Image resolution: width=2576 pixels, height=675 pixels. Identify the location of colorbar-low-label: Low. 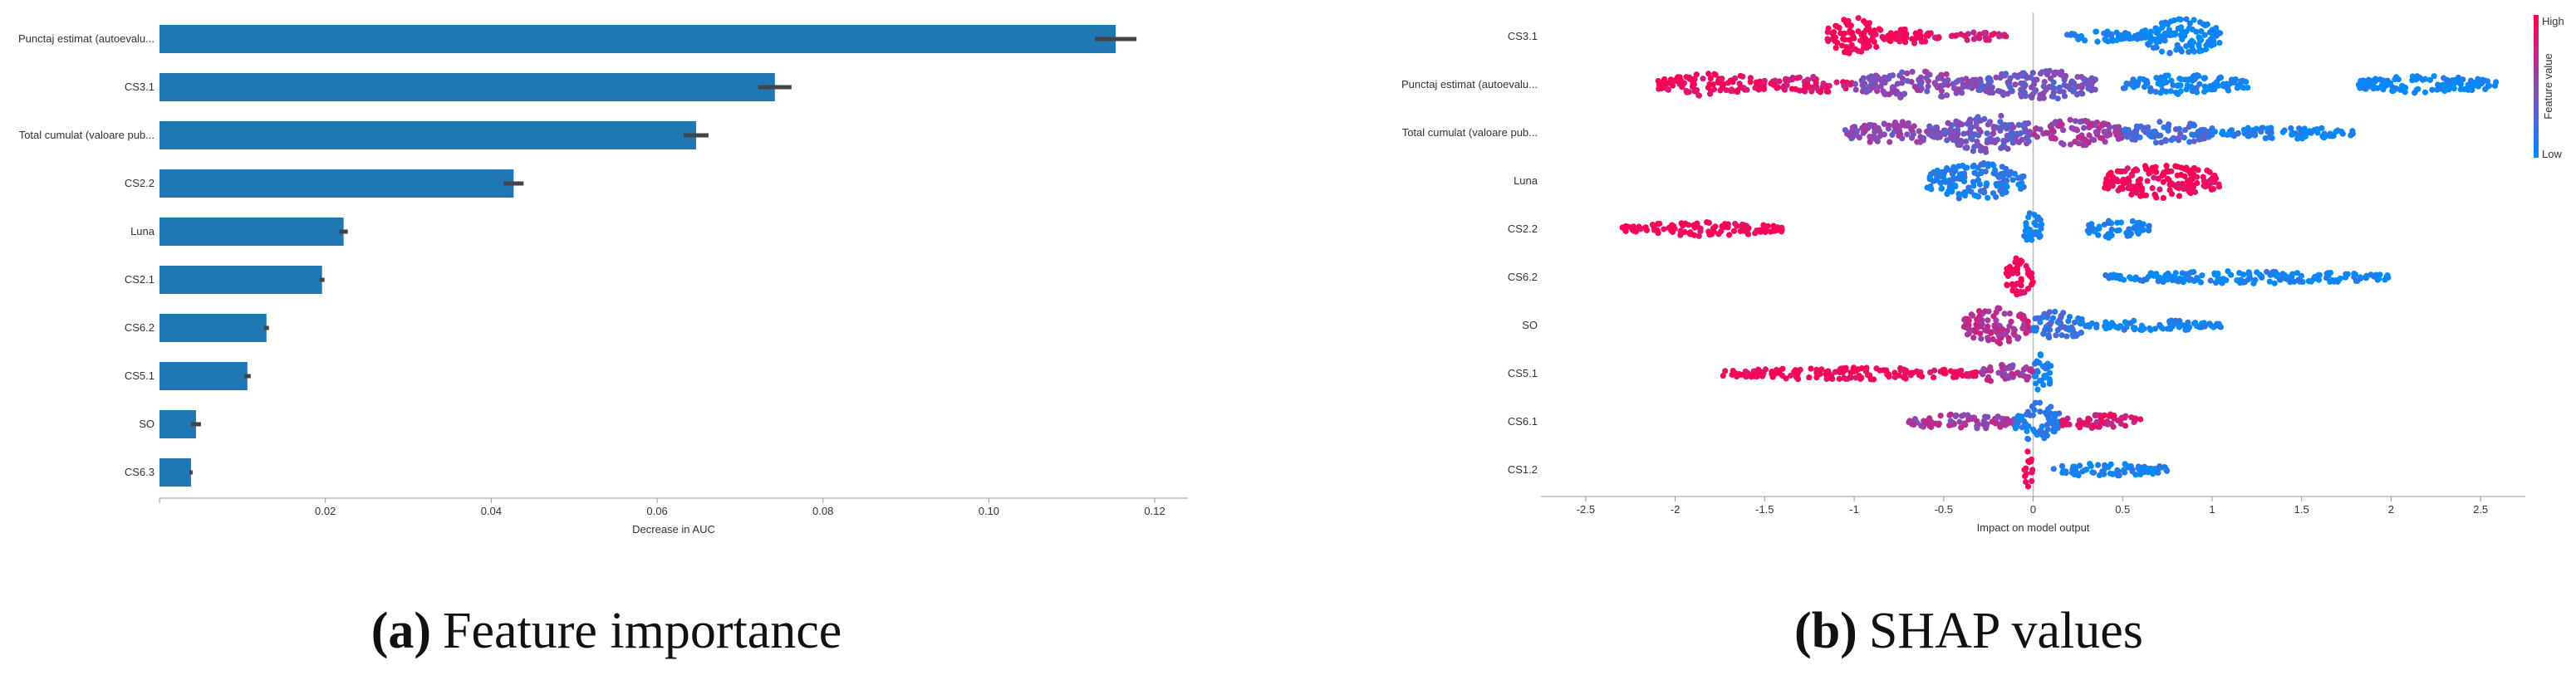
(2552, 154).